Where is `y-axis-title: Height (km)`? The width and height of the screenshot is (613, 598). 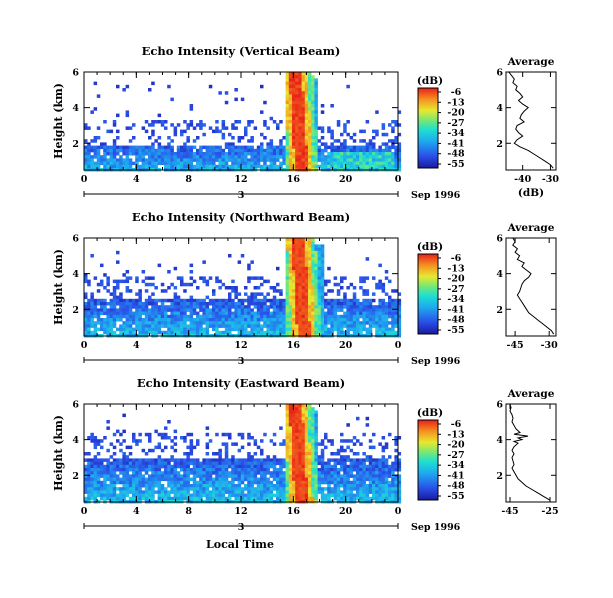 y-axis-title: Height (km) is located at coordinates (58, 121).